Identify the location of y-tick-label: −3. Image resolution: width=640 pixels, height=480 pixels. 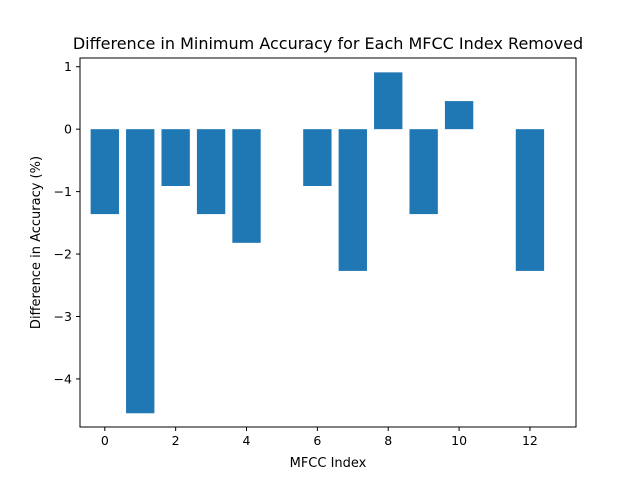
(63, 316).